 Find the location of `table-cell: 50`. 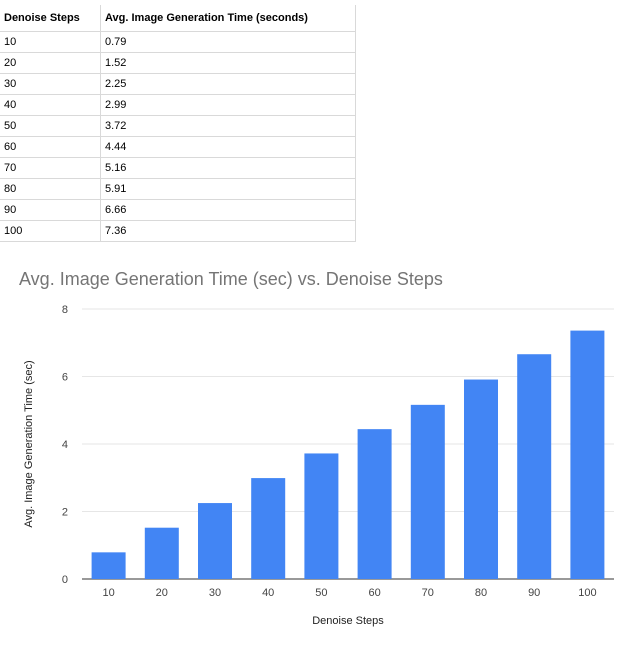

table-cell: 50 is located at coordinates (50, 126).